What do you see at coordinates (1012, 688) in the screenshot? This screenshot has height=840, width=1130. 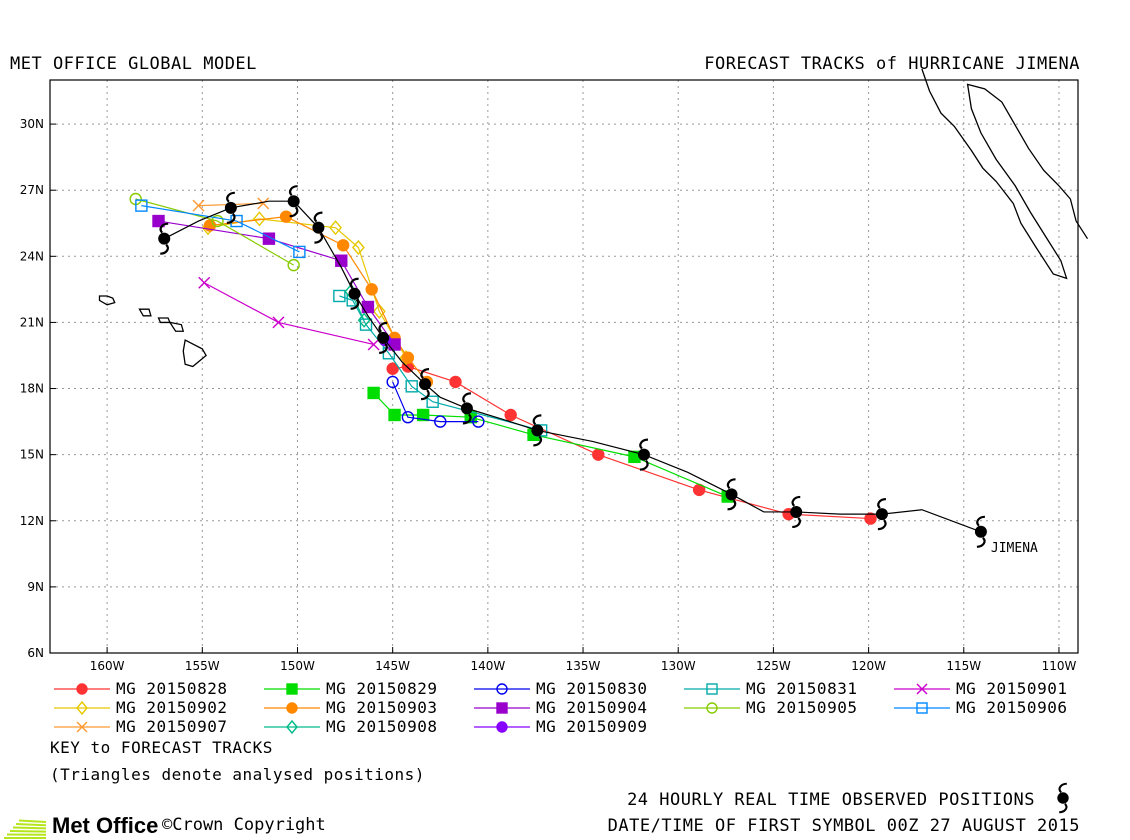 I see `legend-label: MG 20150901` at bounding box center [1012, 688].